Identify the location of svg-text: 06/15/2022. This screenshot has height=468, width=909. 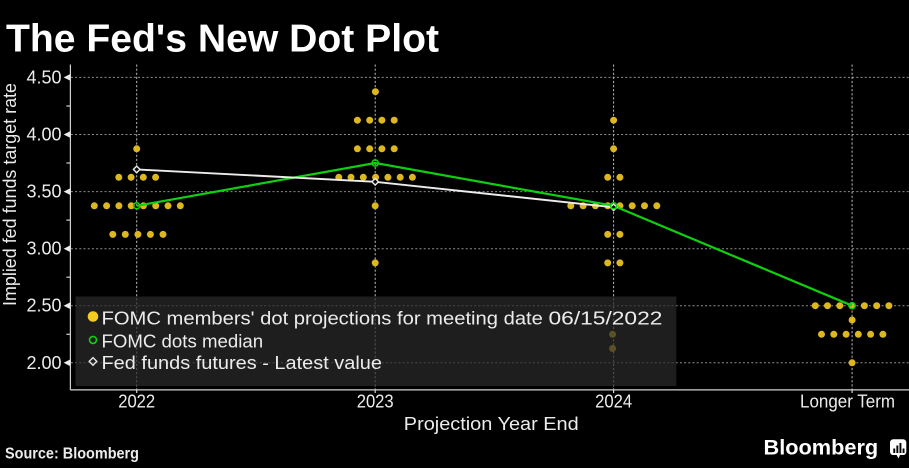
(606, 317).